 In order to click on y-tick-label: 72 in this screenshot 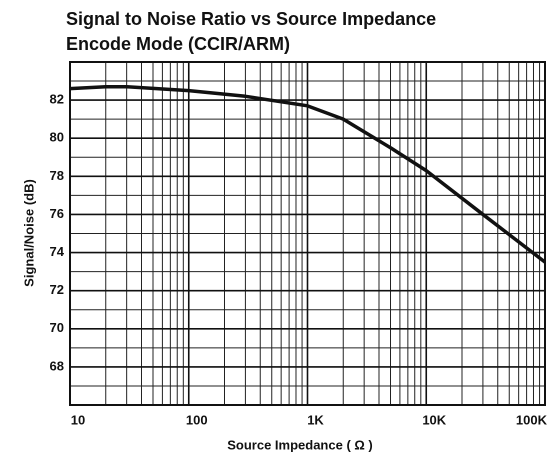, I will do `click(57, 289)`.